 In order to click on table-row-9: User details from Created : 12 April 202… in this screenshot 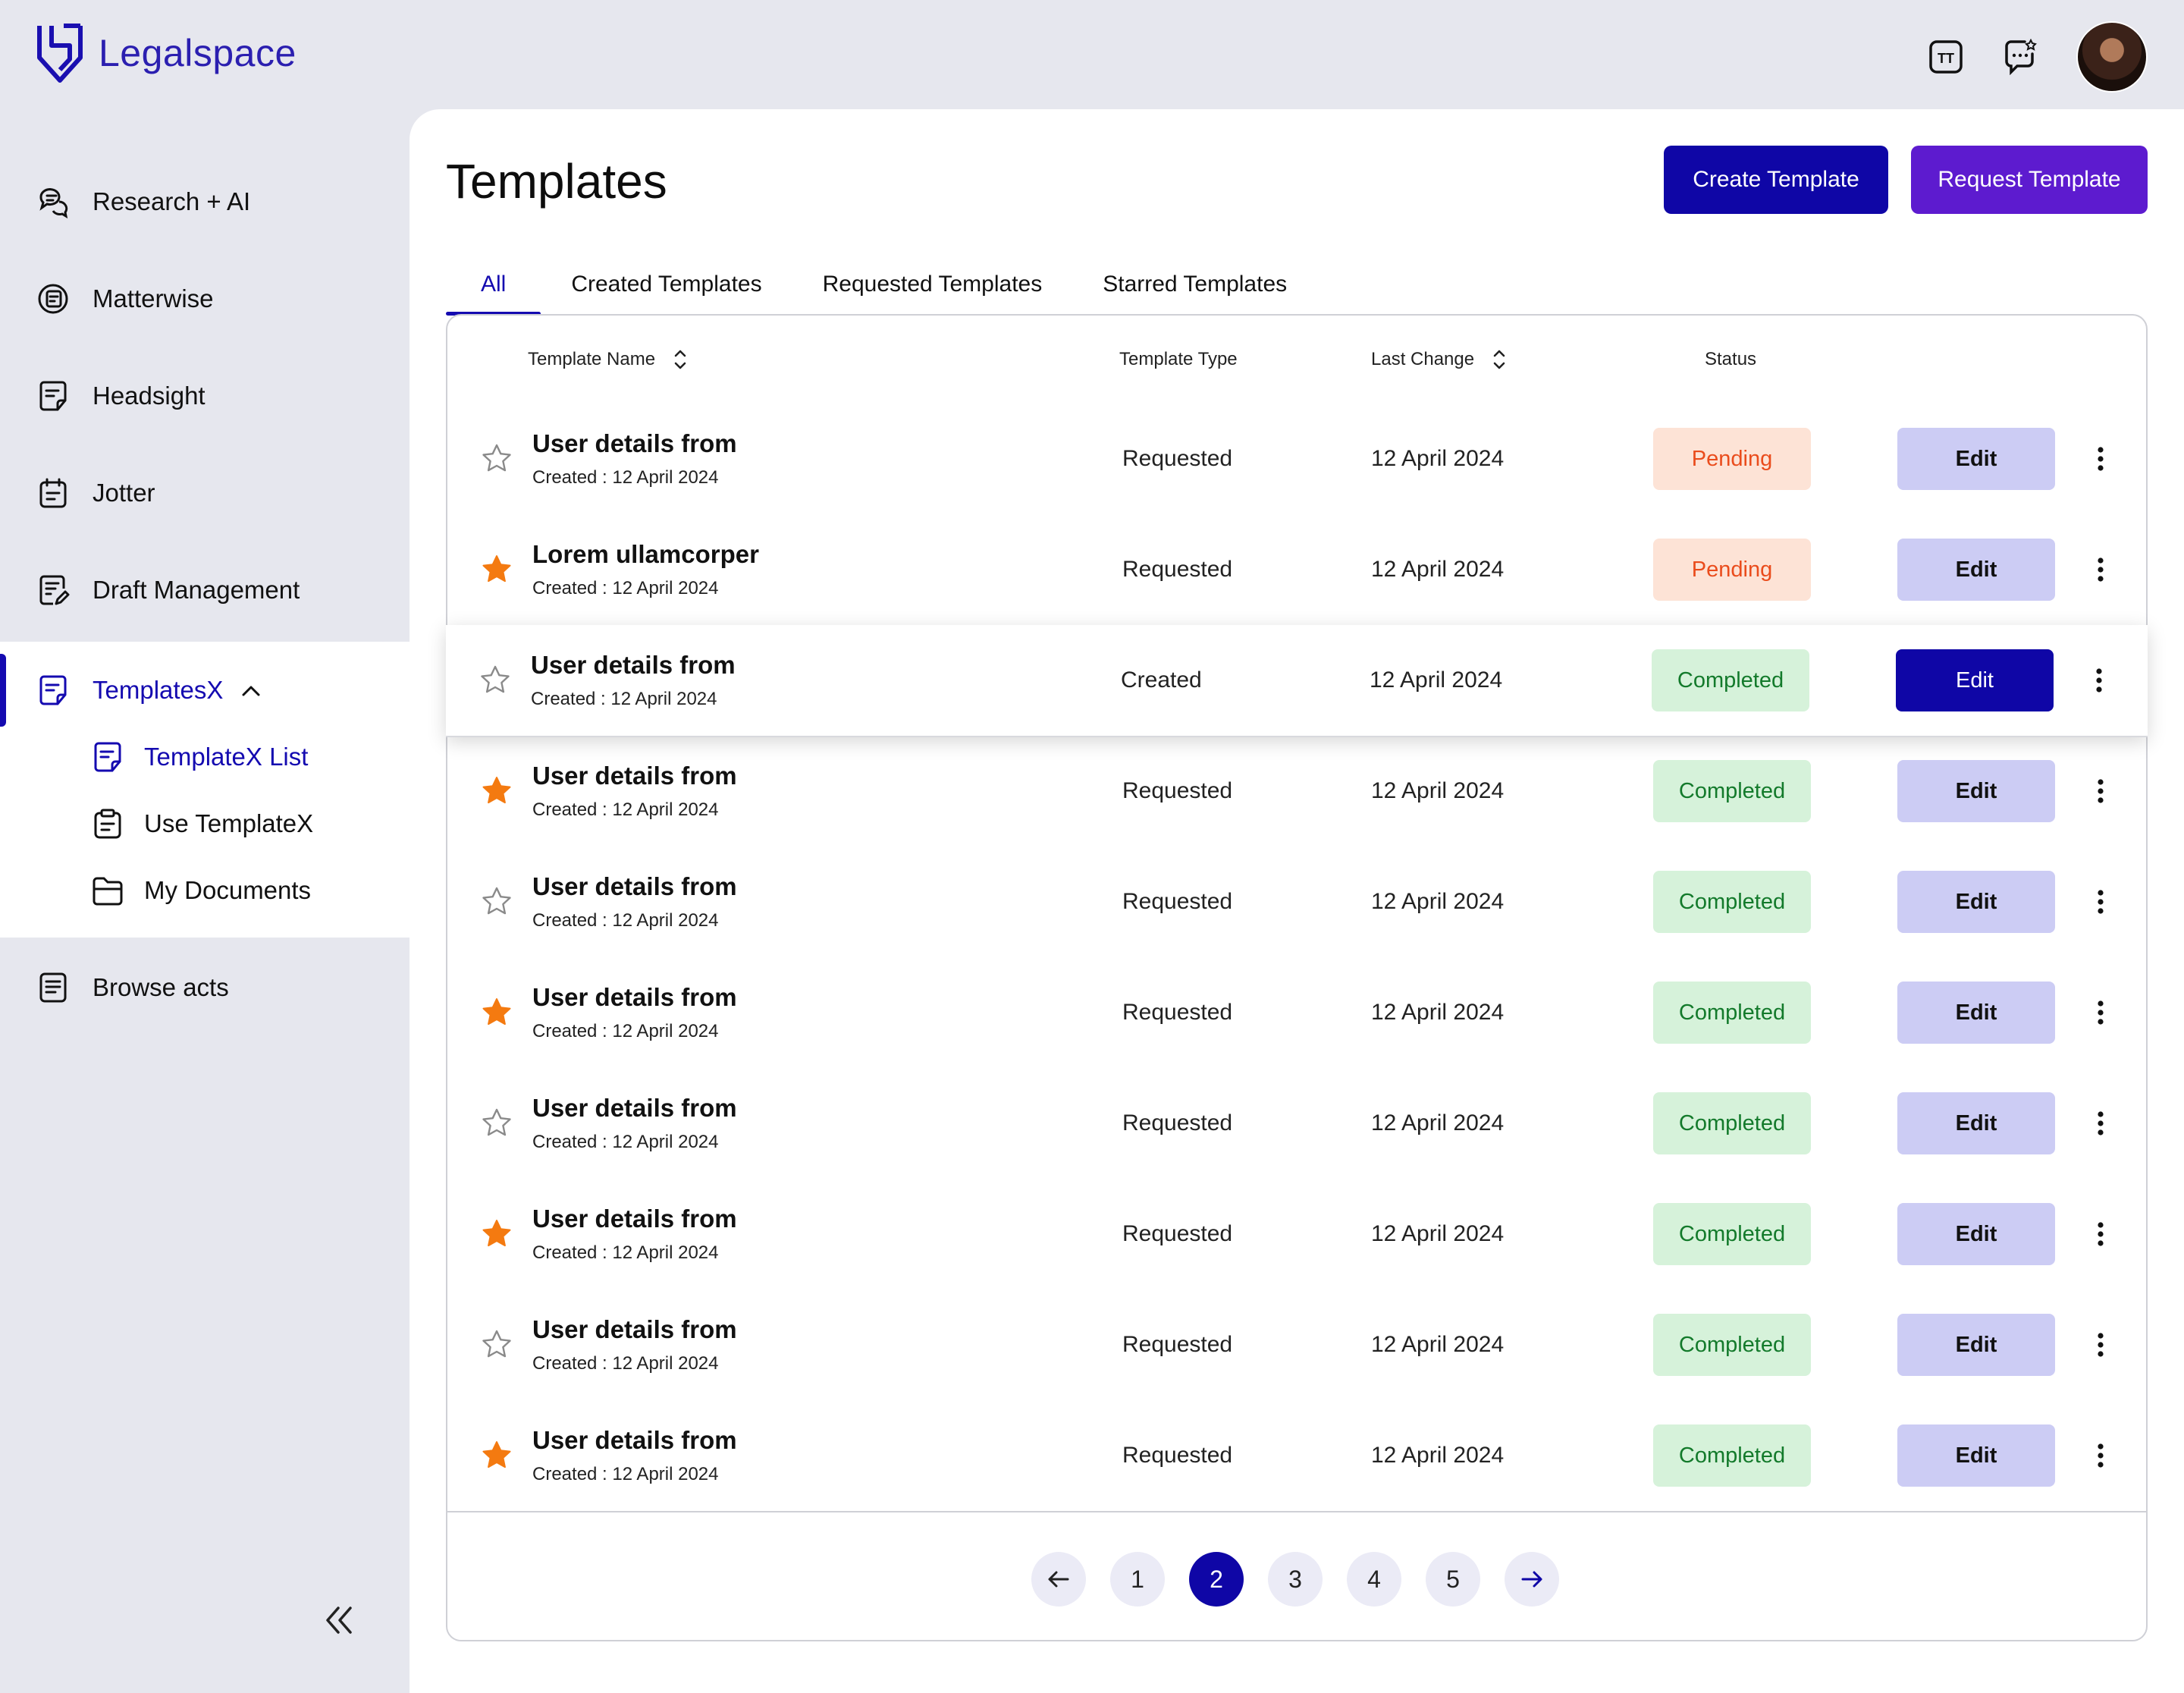, I will do `click(1296, 1345)`.